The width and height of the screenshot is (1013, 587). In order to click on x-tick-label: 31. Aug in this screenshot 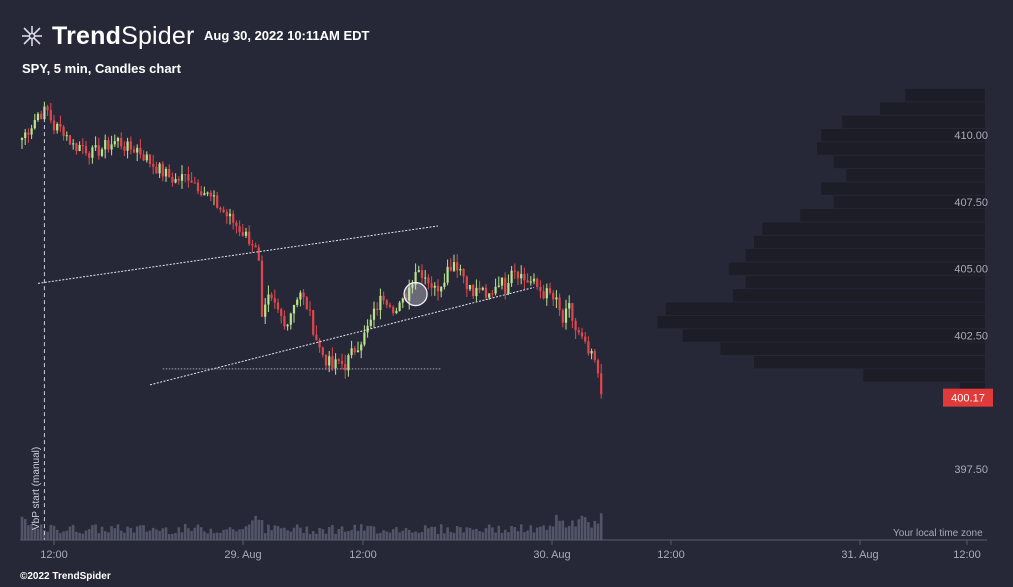, I will do `click(859, 555)`.